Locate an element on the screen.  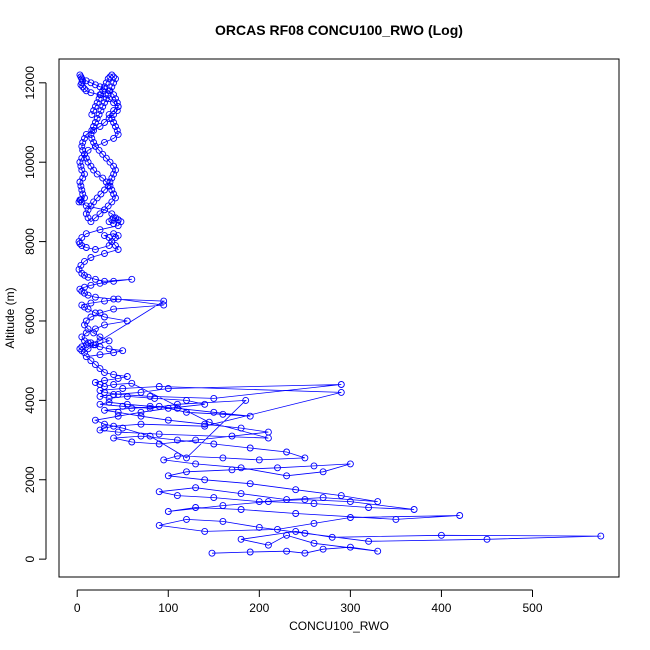
y-tick-label: 8000 is located at coordinates (30, 241).